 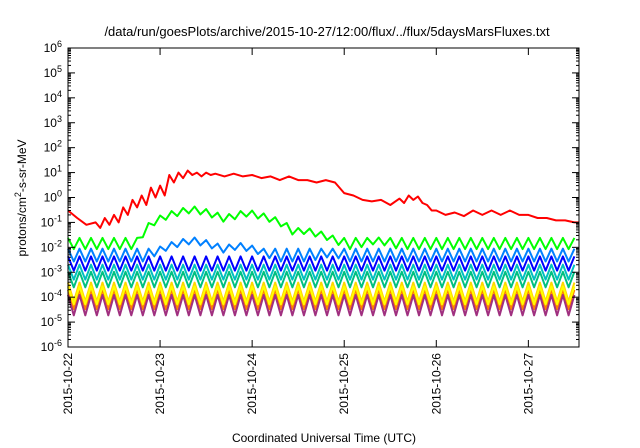 What do you see at coordinates (58, 343) in the screenshot?
I see `y-tick-exp: -6` at bounding box center [58, 343].